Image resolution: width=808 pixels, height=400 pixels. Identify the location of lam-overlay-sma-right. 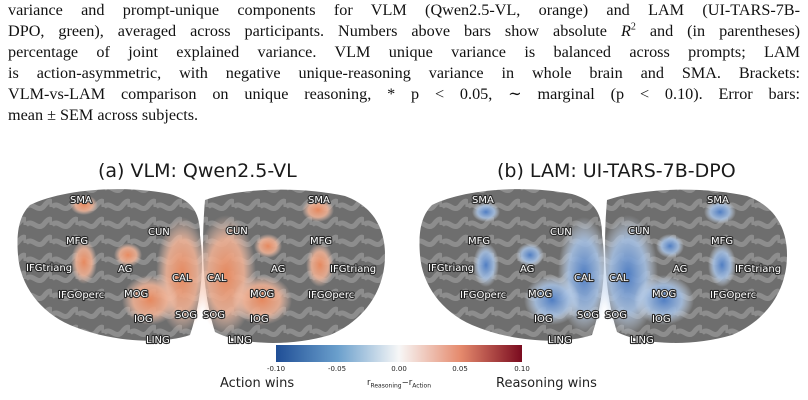
(720, 212).